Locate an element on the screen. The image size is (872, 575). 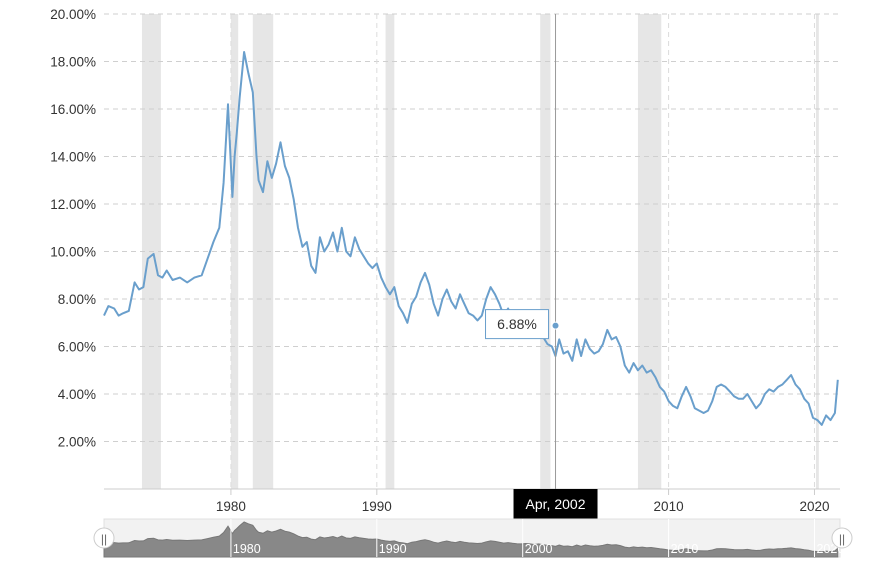
navigator-right-handle-grip: || is located at coordinates (842, 539).